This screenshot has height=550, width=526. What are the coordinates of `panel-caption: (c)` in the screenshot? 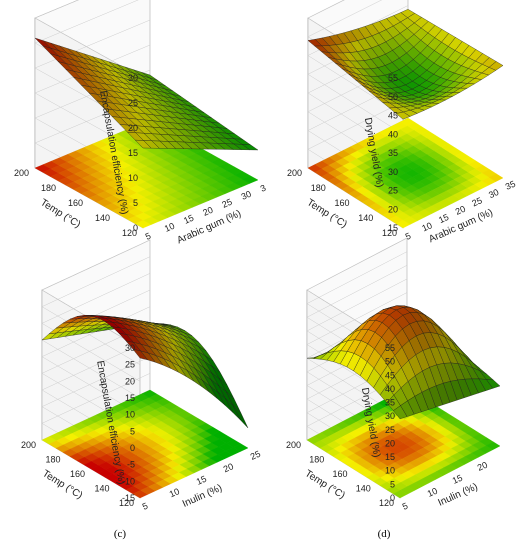 It's located at (120, 534).